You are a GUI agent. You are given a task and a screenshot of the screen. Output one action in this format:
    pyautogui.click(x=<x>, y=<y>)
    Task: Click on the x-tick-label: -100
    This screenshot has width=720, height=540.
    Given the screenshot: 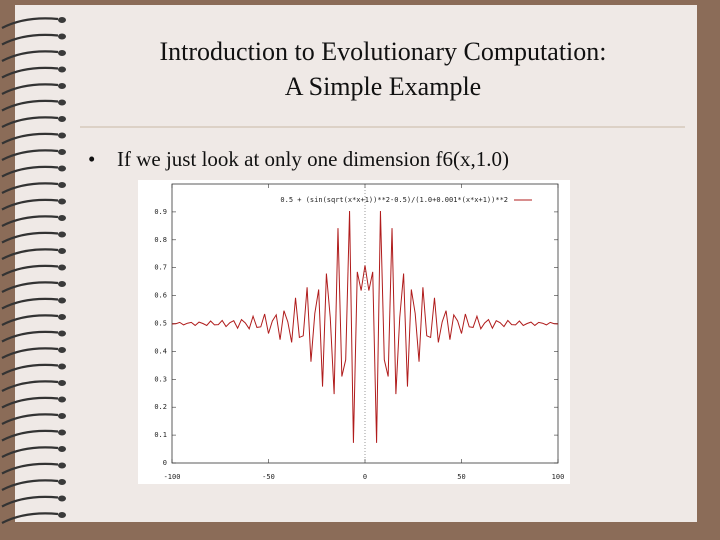 What is the action you would take?
    pyautogui.click(x=172, y=477)
    